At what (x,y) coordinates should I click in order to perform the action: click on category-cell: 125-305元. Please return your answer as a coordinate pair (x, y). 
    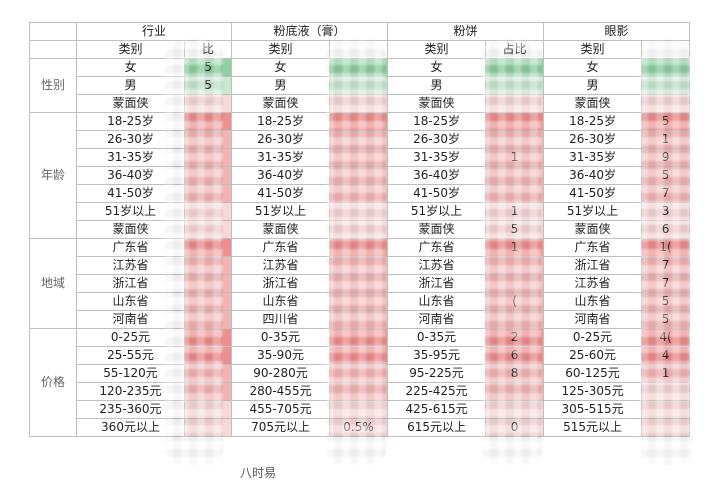
    Looking at the image, I should click on (593, 391).